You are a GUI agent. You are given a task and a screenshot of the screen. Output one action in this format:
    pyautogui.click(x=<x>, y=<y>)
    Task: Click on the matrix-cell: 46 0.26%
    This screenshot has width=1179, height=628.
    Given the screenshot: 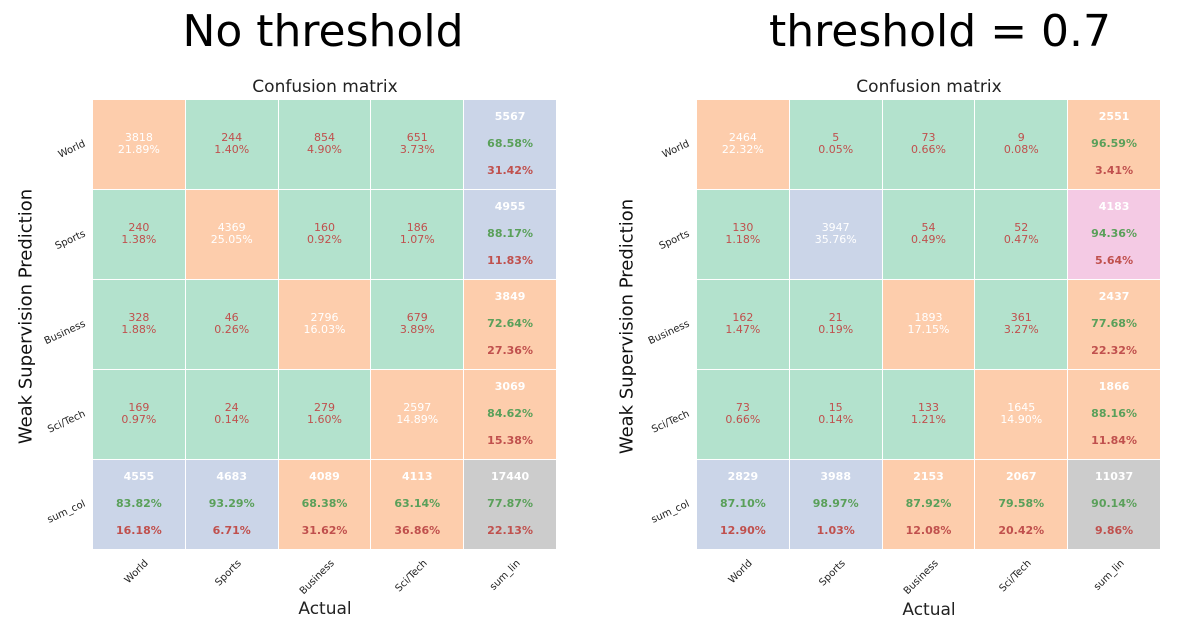 What is the action you would take?
    pyautogui.click(x=232, y=325)
    